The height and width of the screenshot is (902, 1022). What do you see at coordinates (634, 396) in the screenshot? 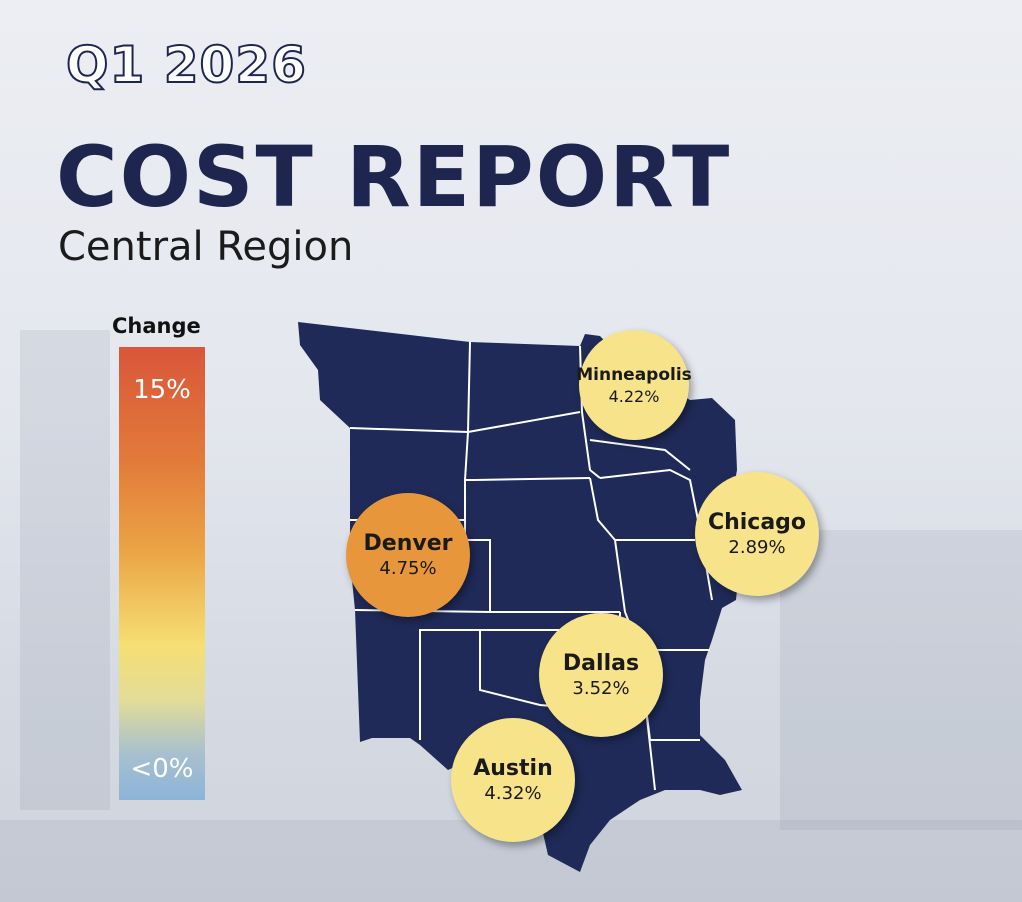
I see `city-change: 4.22%` at bounding box center [634, 396].